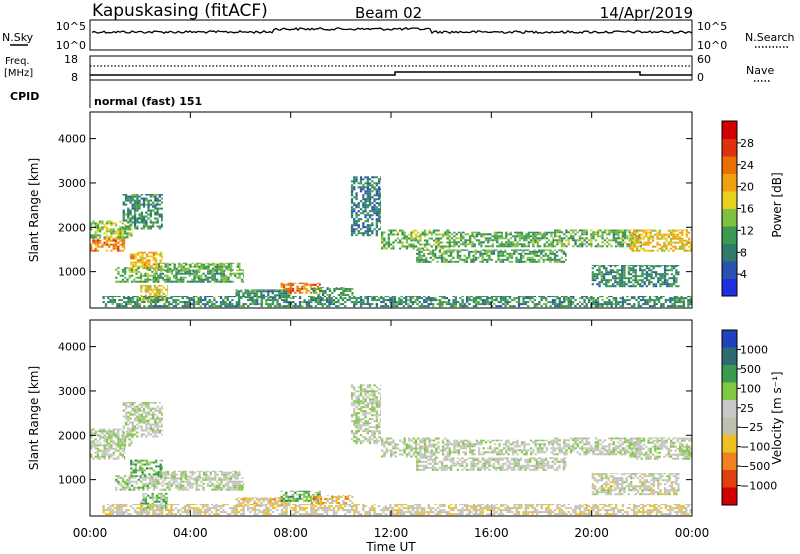 The image size is (800, 554). Describe the element at coordinates (777, 204) in the screenshot. I see `power-colorbar-label: Power [dB]` at that location.